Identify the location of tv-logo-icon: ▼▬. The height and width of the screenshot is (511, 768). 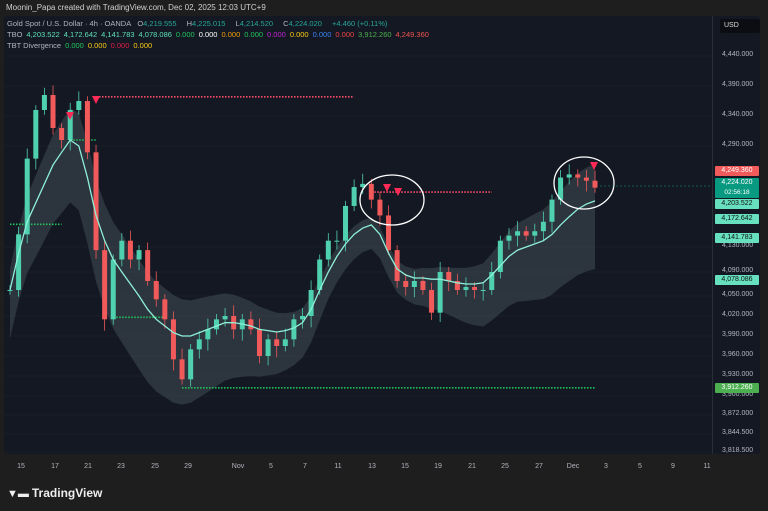
(18, 494).